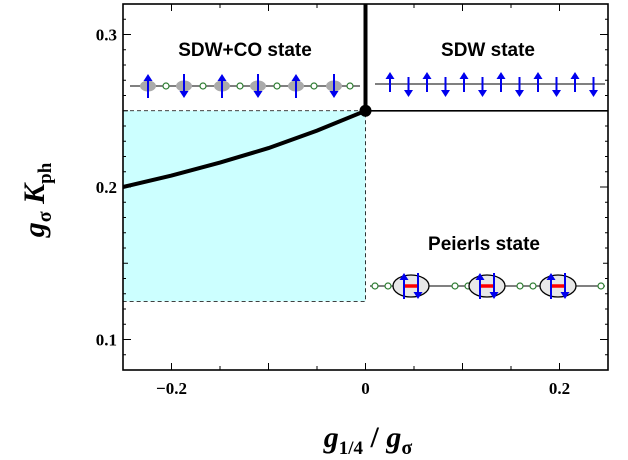 The height and width of the screenshot is (460, 628). What do you see at coordinates (245, 50) in the screenshot?
I see `region-label-sdw-co: SDW+CO state` at bounding box center [245, 50].